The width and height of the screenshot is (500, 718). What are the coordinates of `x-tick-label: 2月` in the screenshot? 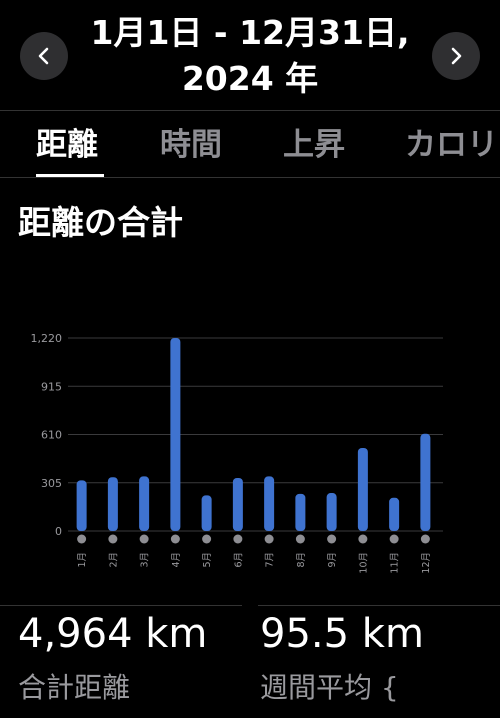 It's located at (113, 560).